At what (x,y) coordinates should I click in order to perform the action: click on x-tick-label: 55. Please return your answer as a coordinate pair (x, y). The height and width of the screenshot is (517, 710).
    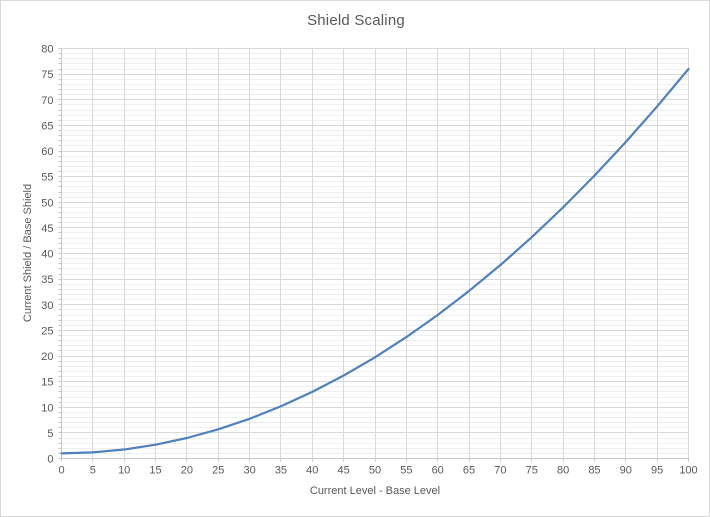
    Looking at the image, I should click on (406, 471).